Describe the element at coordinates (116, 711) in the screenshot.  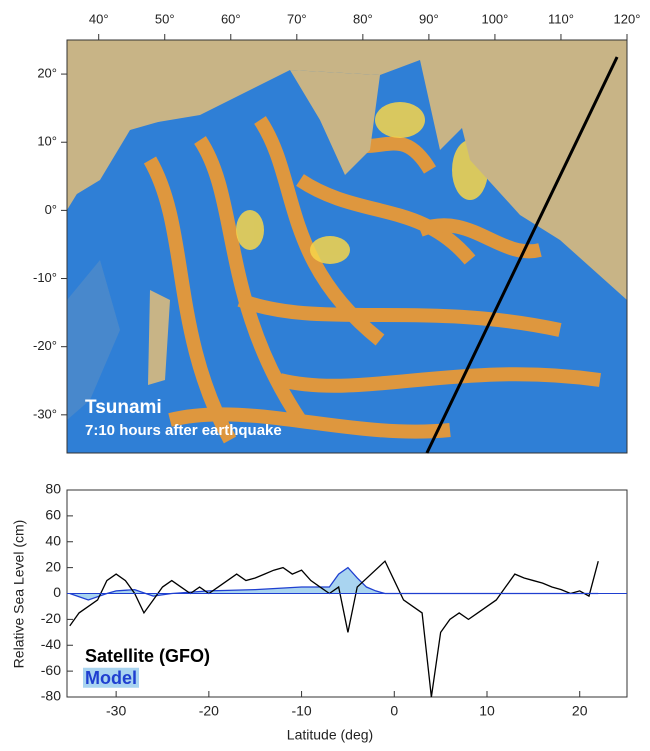
I see `x-tick-label: -30` at that location.